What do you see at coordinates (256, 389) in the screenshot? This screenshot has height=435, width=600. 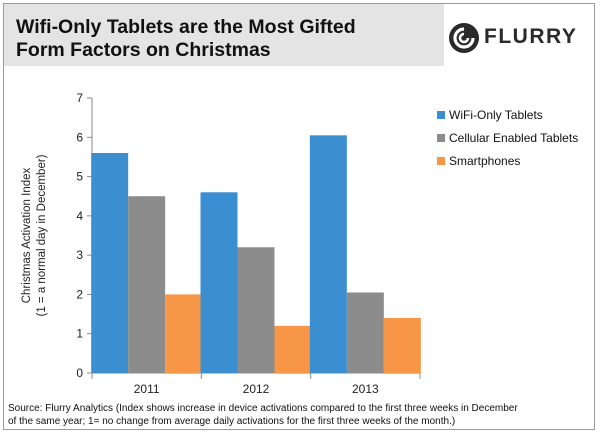 I see `x-tick-label: 2012` at bounding box center [256, 389].